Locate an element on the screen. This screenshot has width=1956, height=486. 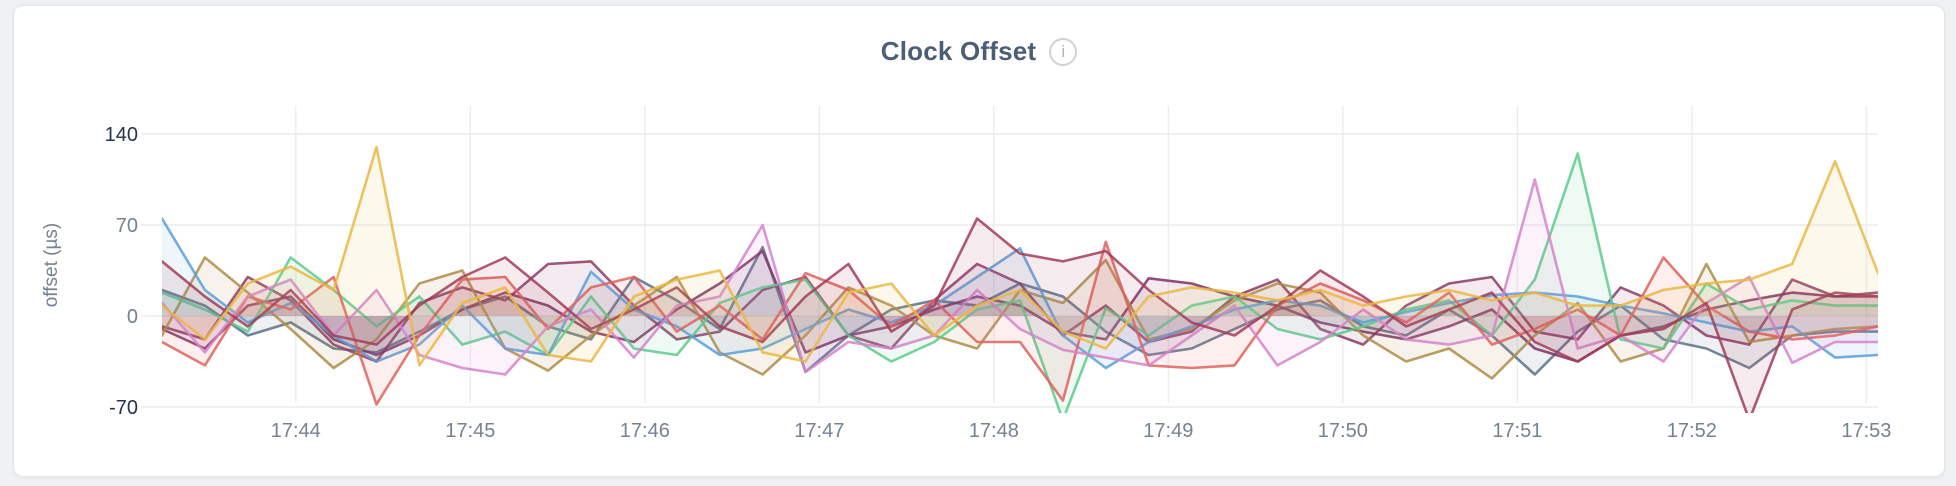
x-tick-label: 17:53 is located at coordinates (1866, 431).